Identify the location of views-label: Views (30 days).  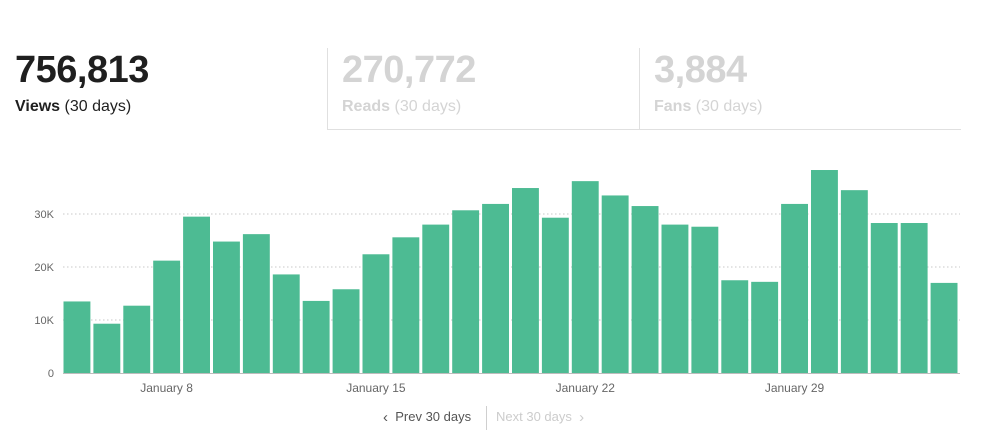
(165, 107).